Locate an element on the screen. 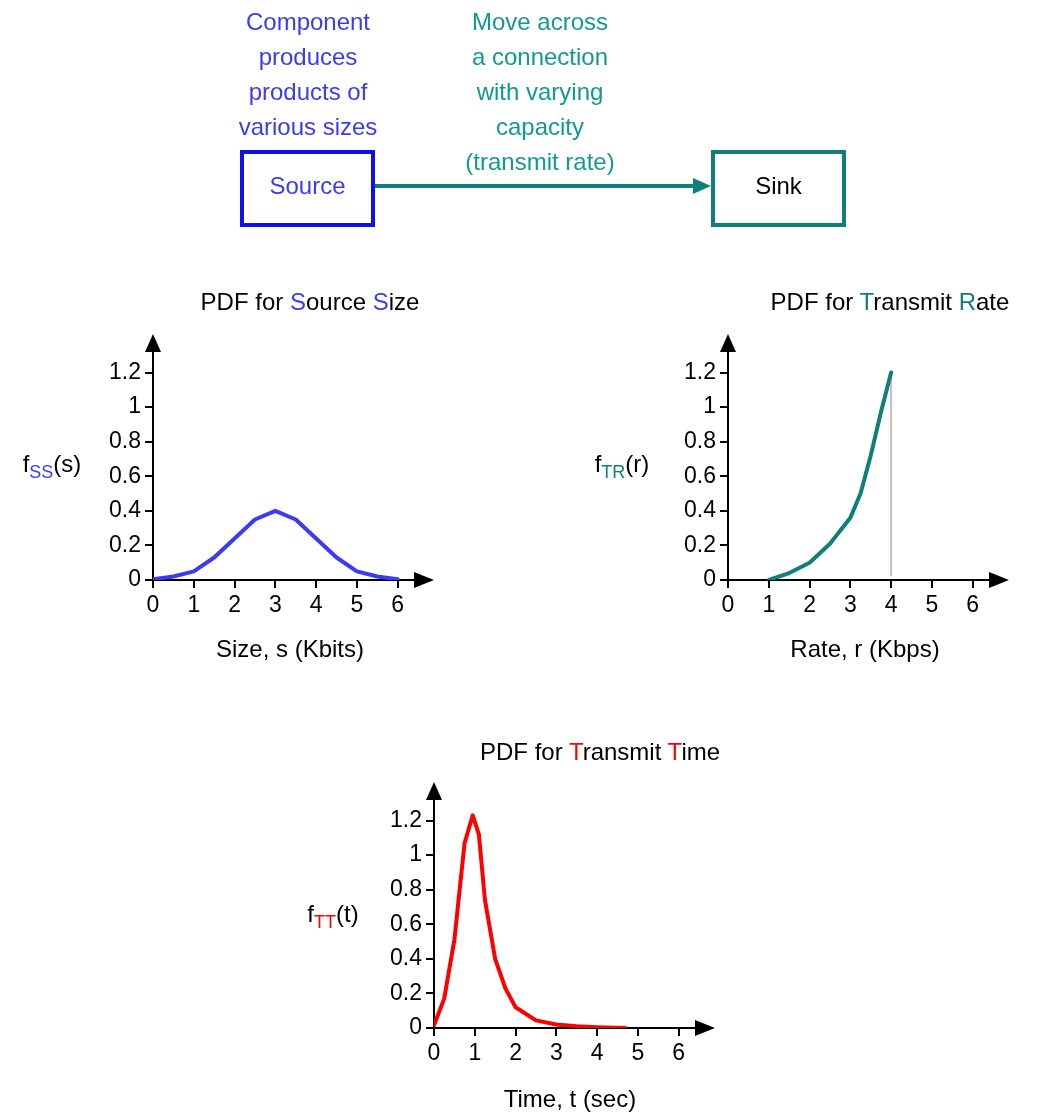 This screenshot has width=1045, height=1116. chart-title: PDF for Transmit Time is located at coordinates (600, 751).